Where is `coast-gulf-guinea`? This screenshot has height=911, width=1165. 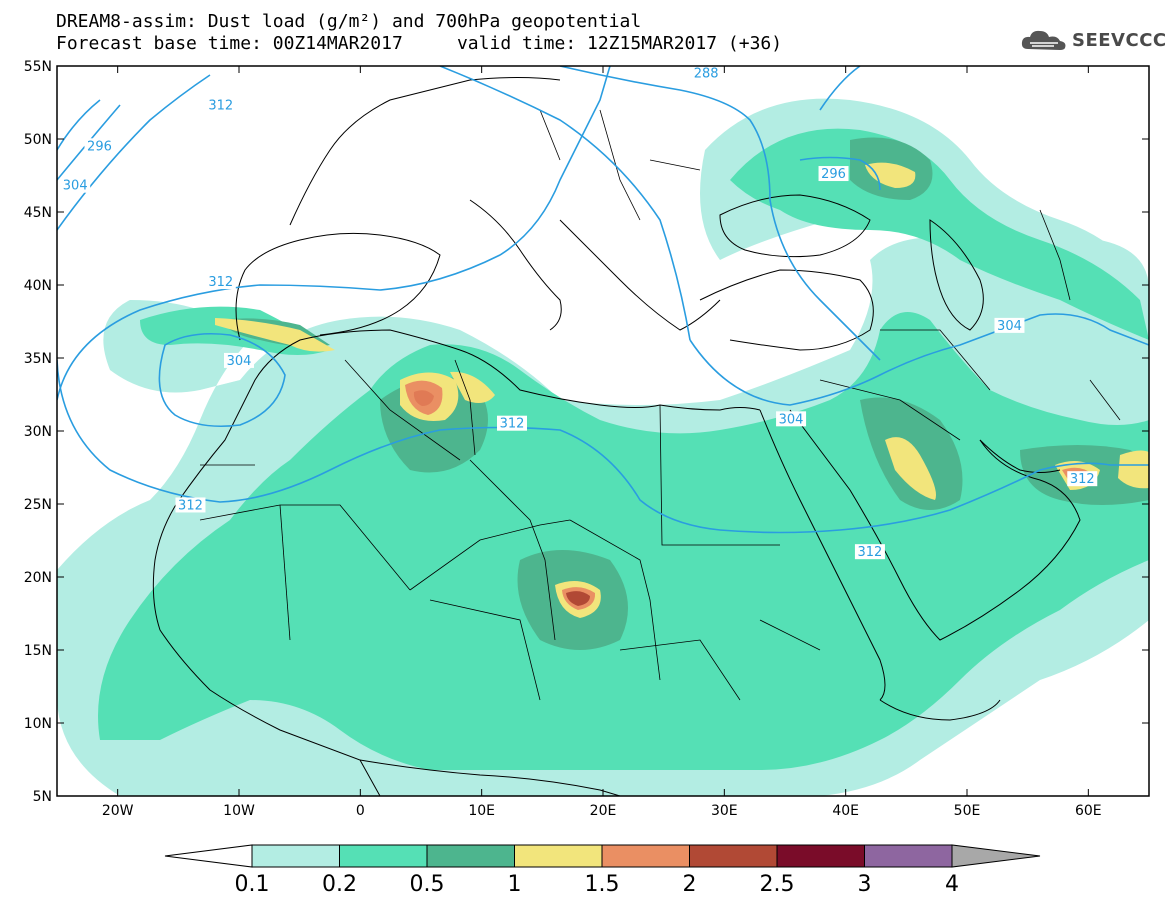
coast-gulf-guinea is located at coordinates (490, 777).